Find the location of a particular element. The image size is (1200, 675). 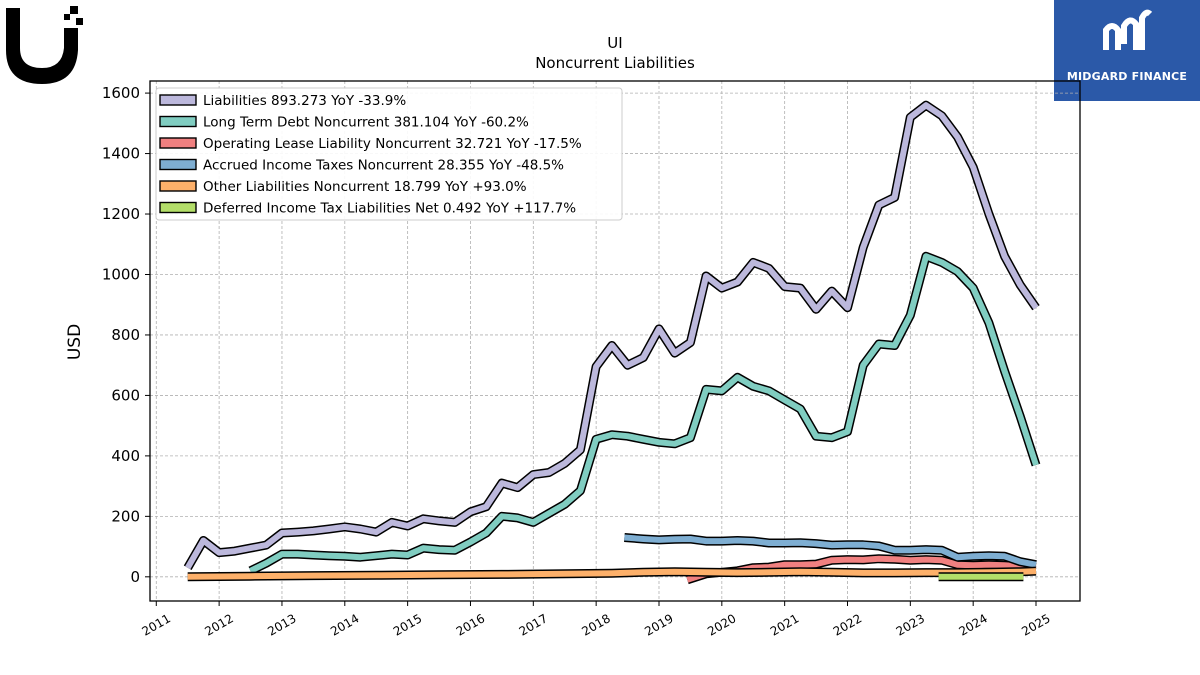

y-tick-label: 1400 is located at coordinates (121, 154).